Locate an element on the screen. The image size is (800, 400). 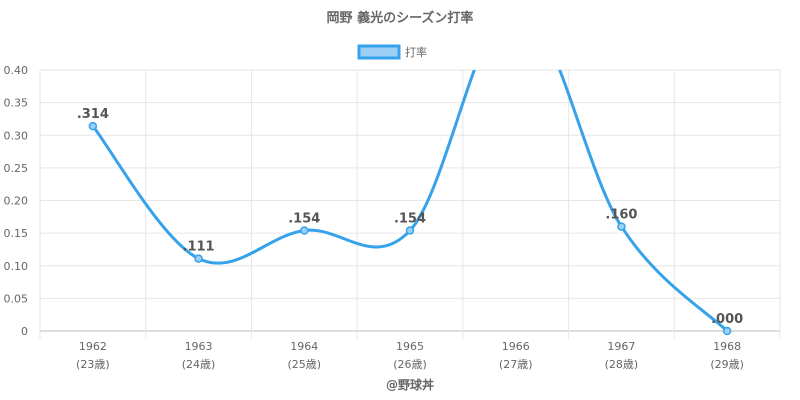
legend: 打率 is located at coordinates (392, 52).